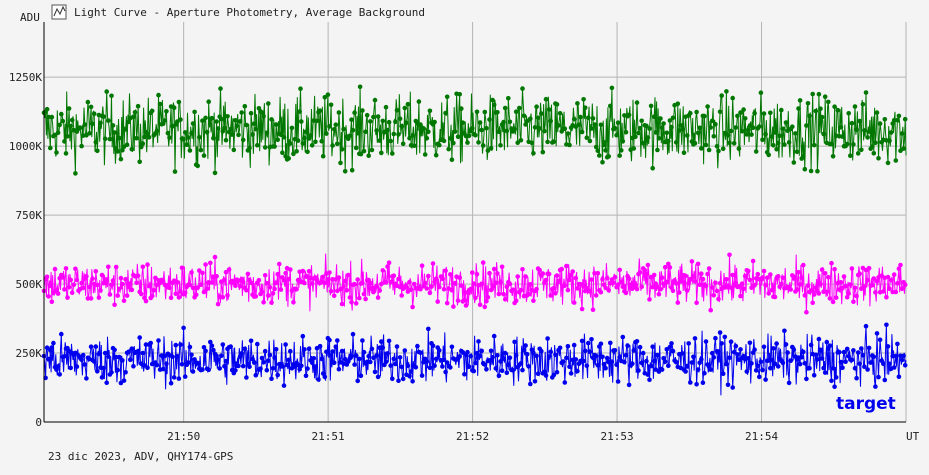  Describe the element at coordinates (25, 77) in the screenshot. I see `y-tick-label: 1250K` at that location.